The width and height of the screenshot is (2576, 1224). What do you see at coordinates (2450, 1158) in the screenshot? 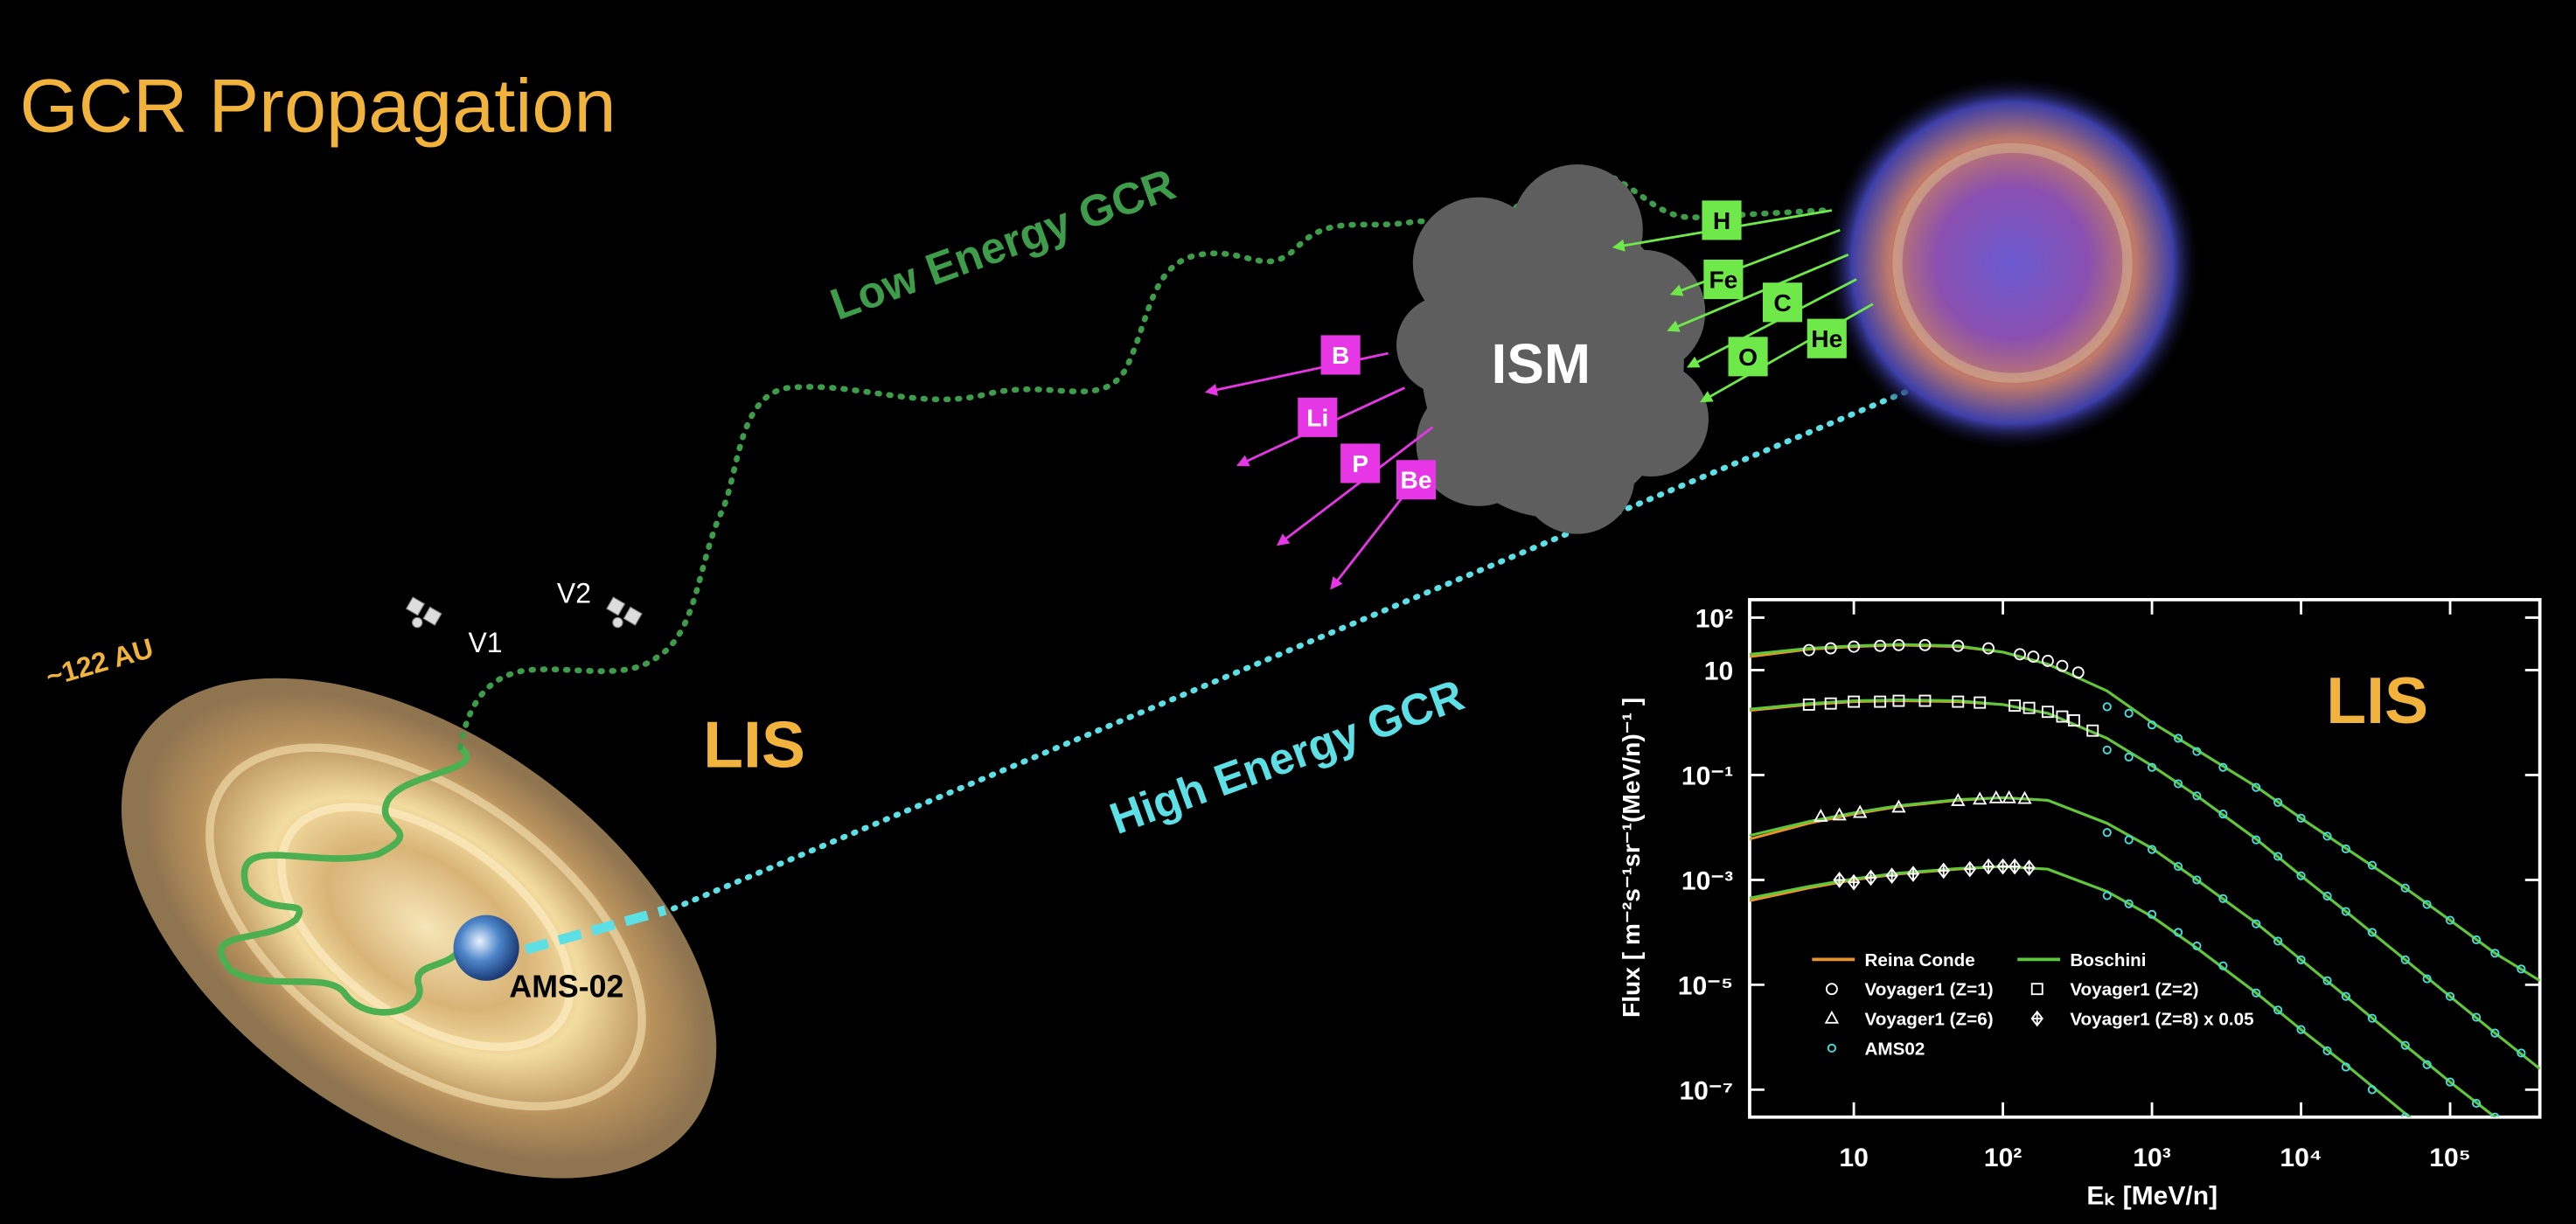
I see `x-tick-label: 10⁵` at bounding box center [2450, 1158].